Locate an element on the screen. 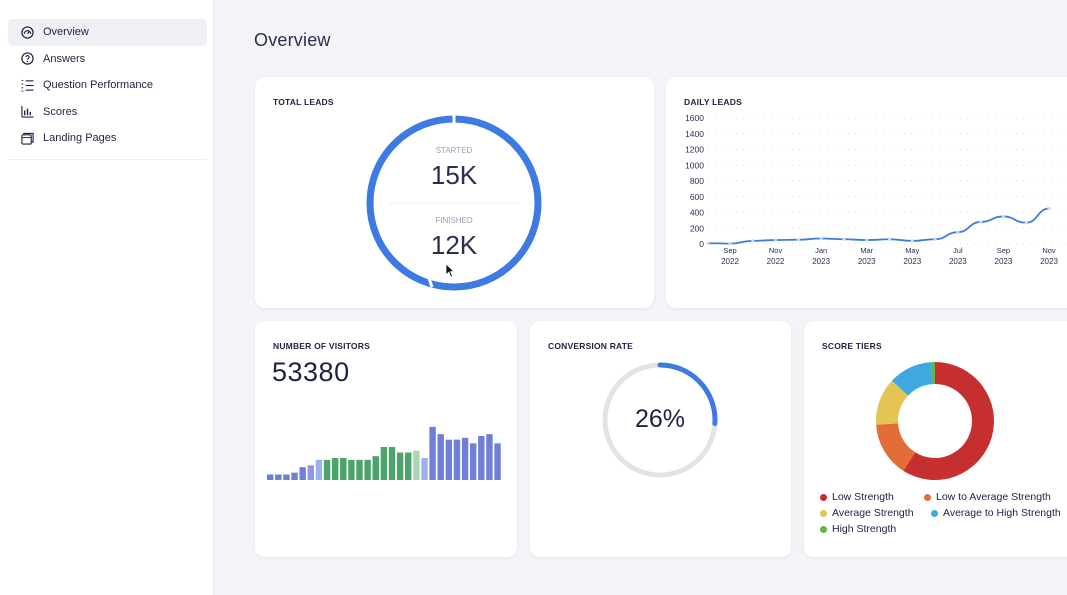 This screenshot has width=1067, height=595. sidebar-item-landing-pages: Landing Pages is located at coordinates (107, 138).